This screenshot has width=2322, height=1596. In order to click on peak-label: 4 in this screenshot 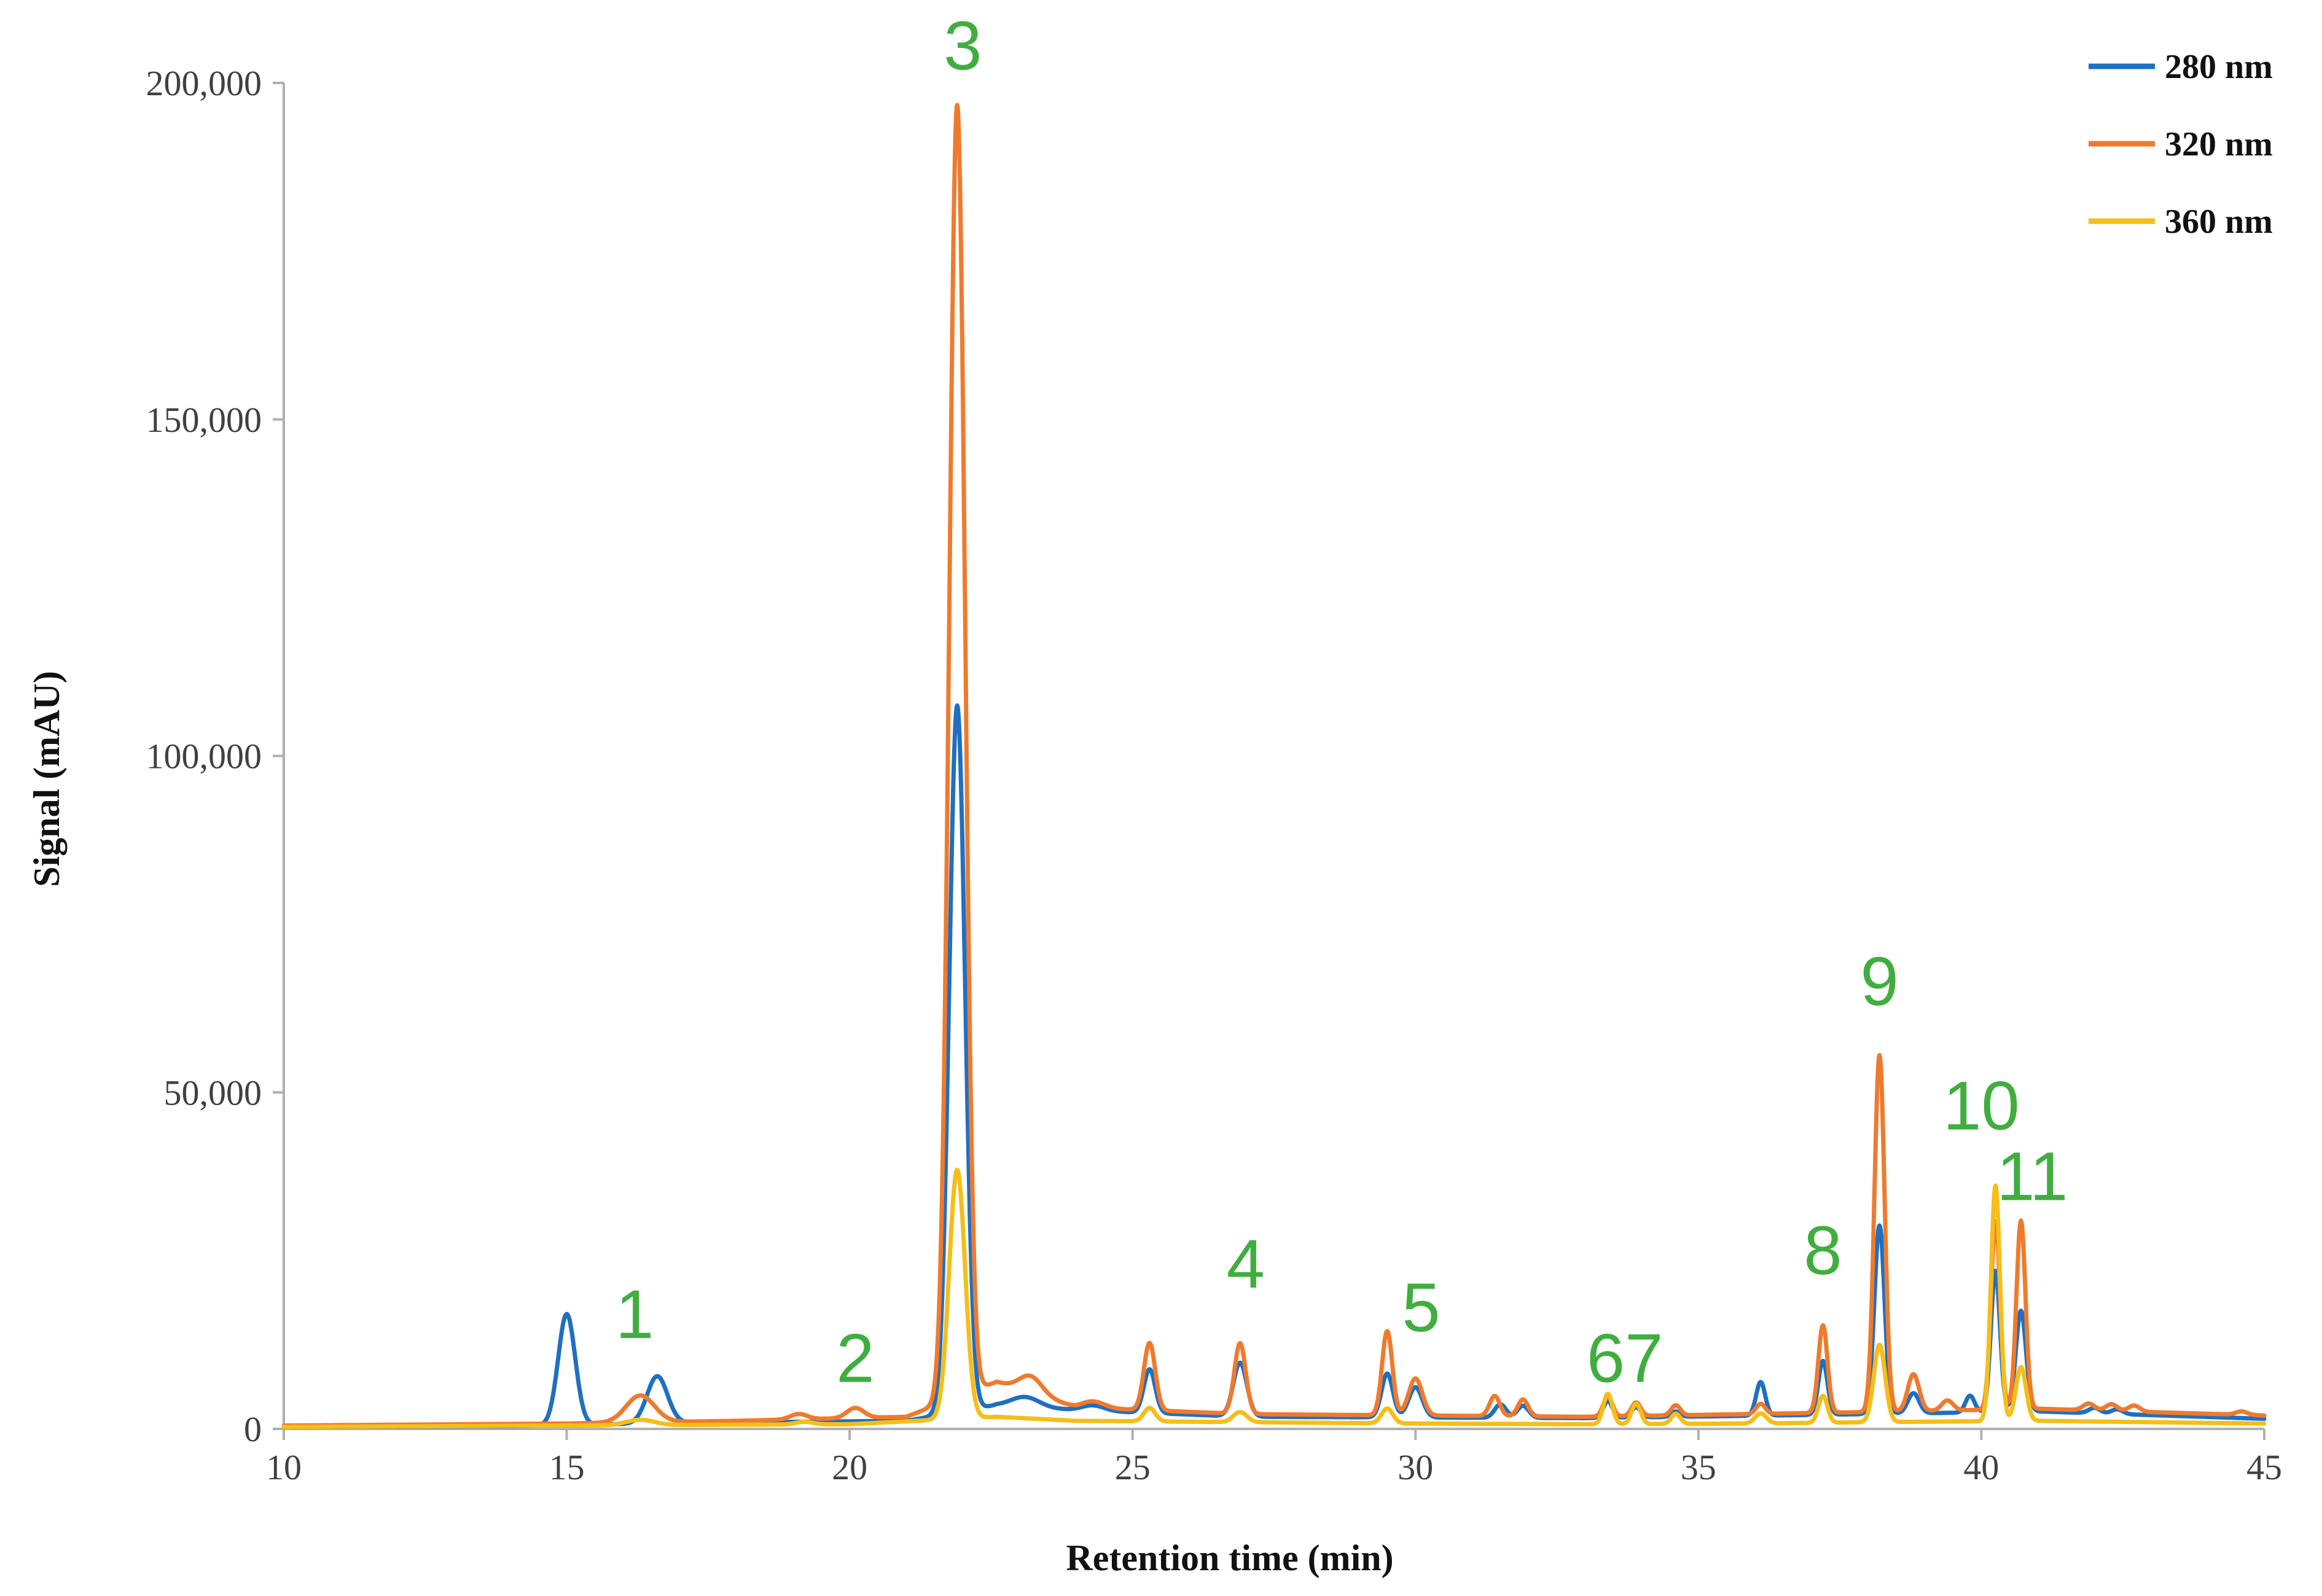, I will do `click(1246, 1264)`.